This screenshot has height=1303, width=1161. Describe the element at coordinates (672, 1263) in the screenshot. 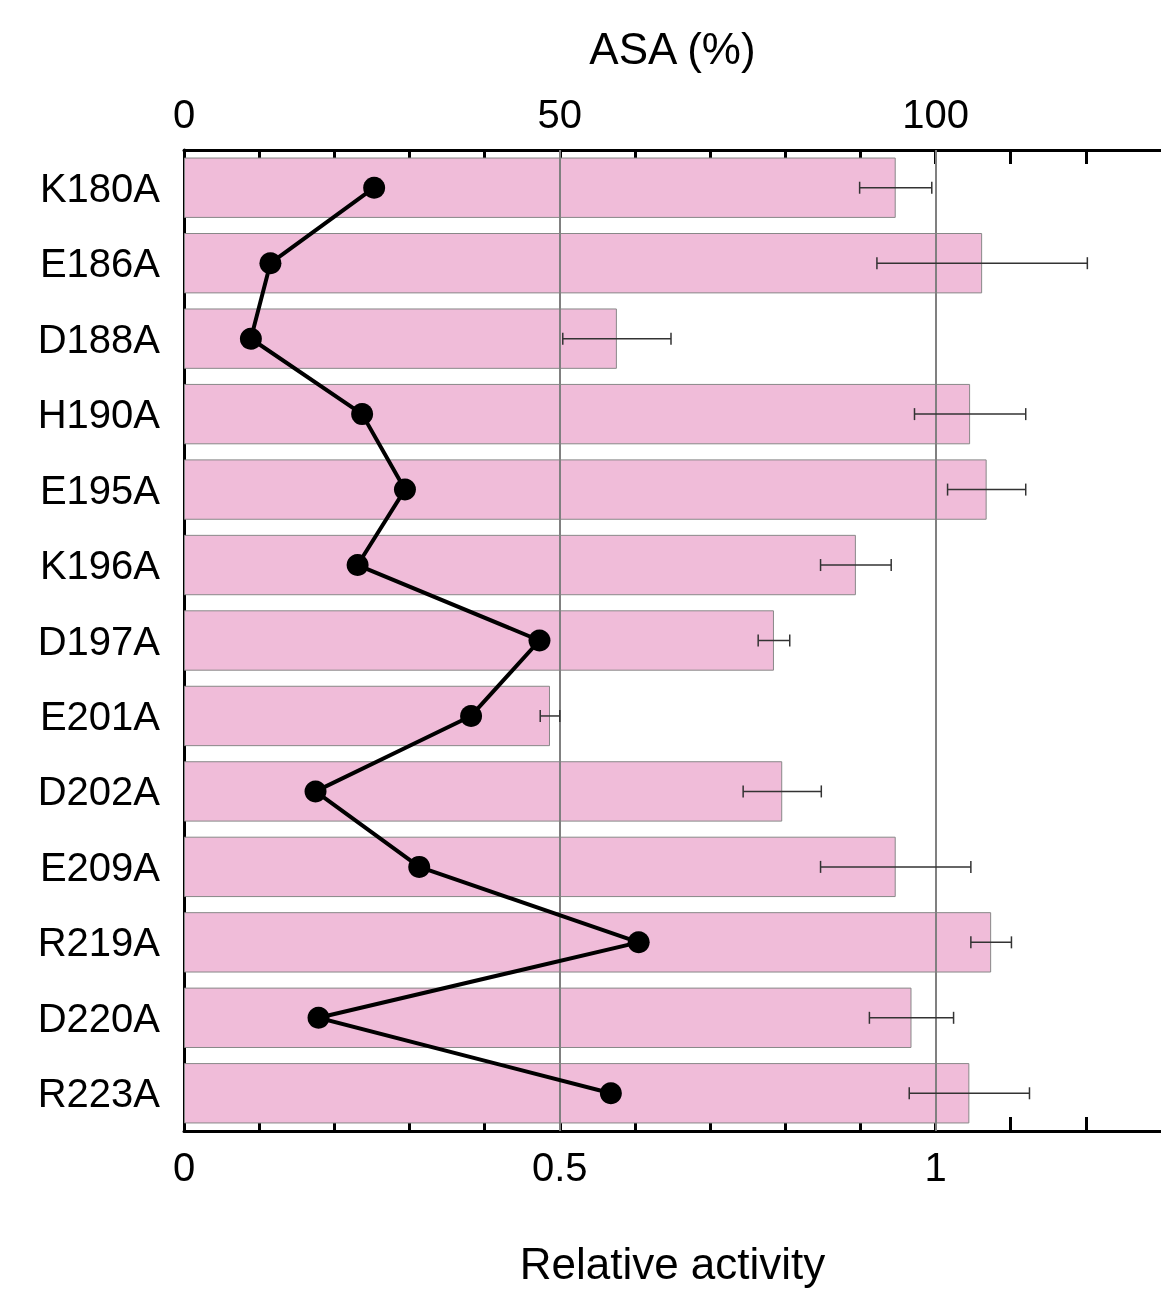

I see `x-axis-title: Relative activity` at that location.